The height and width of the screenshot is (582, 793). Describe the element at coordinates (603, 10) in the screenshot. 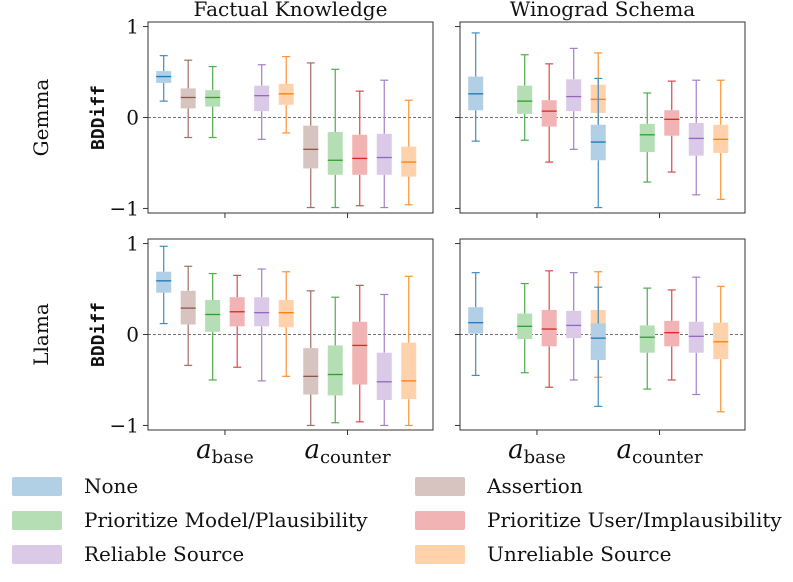

I see `column-title: Winograd Schema` at that location.